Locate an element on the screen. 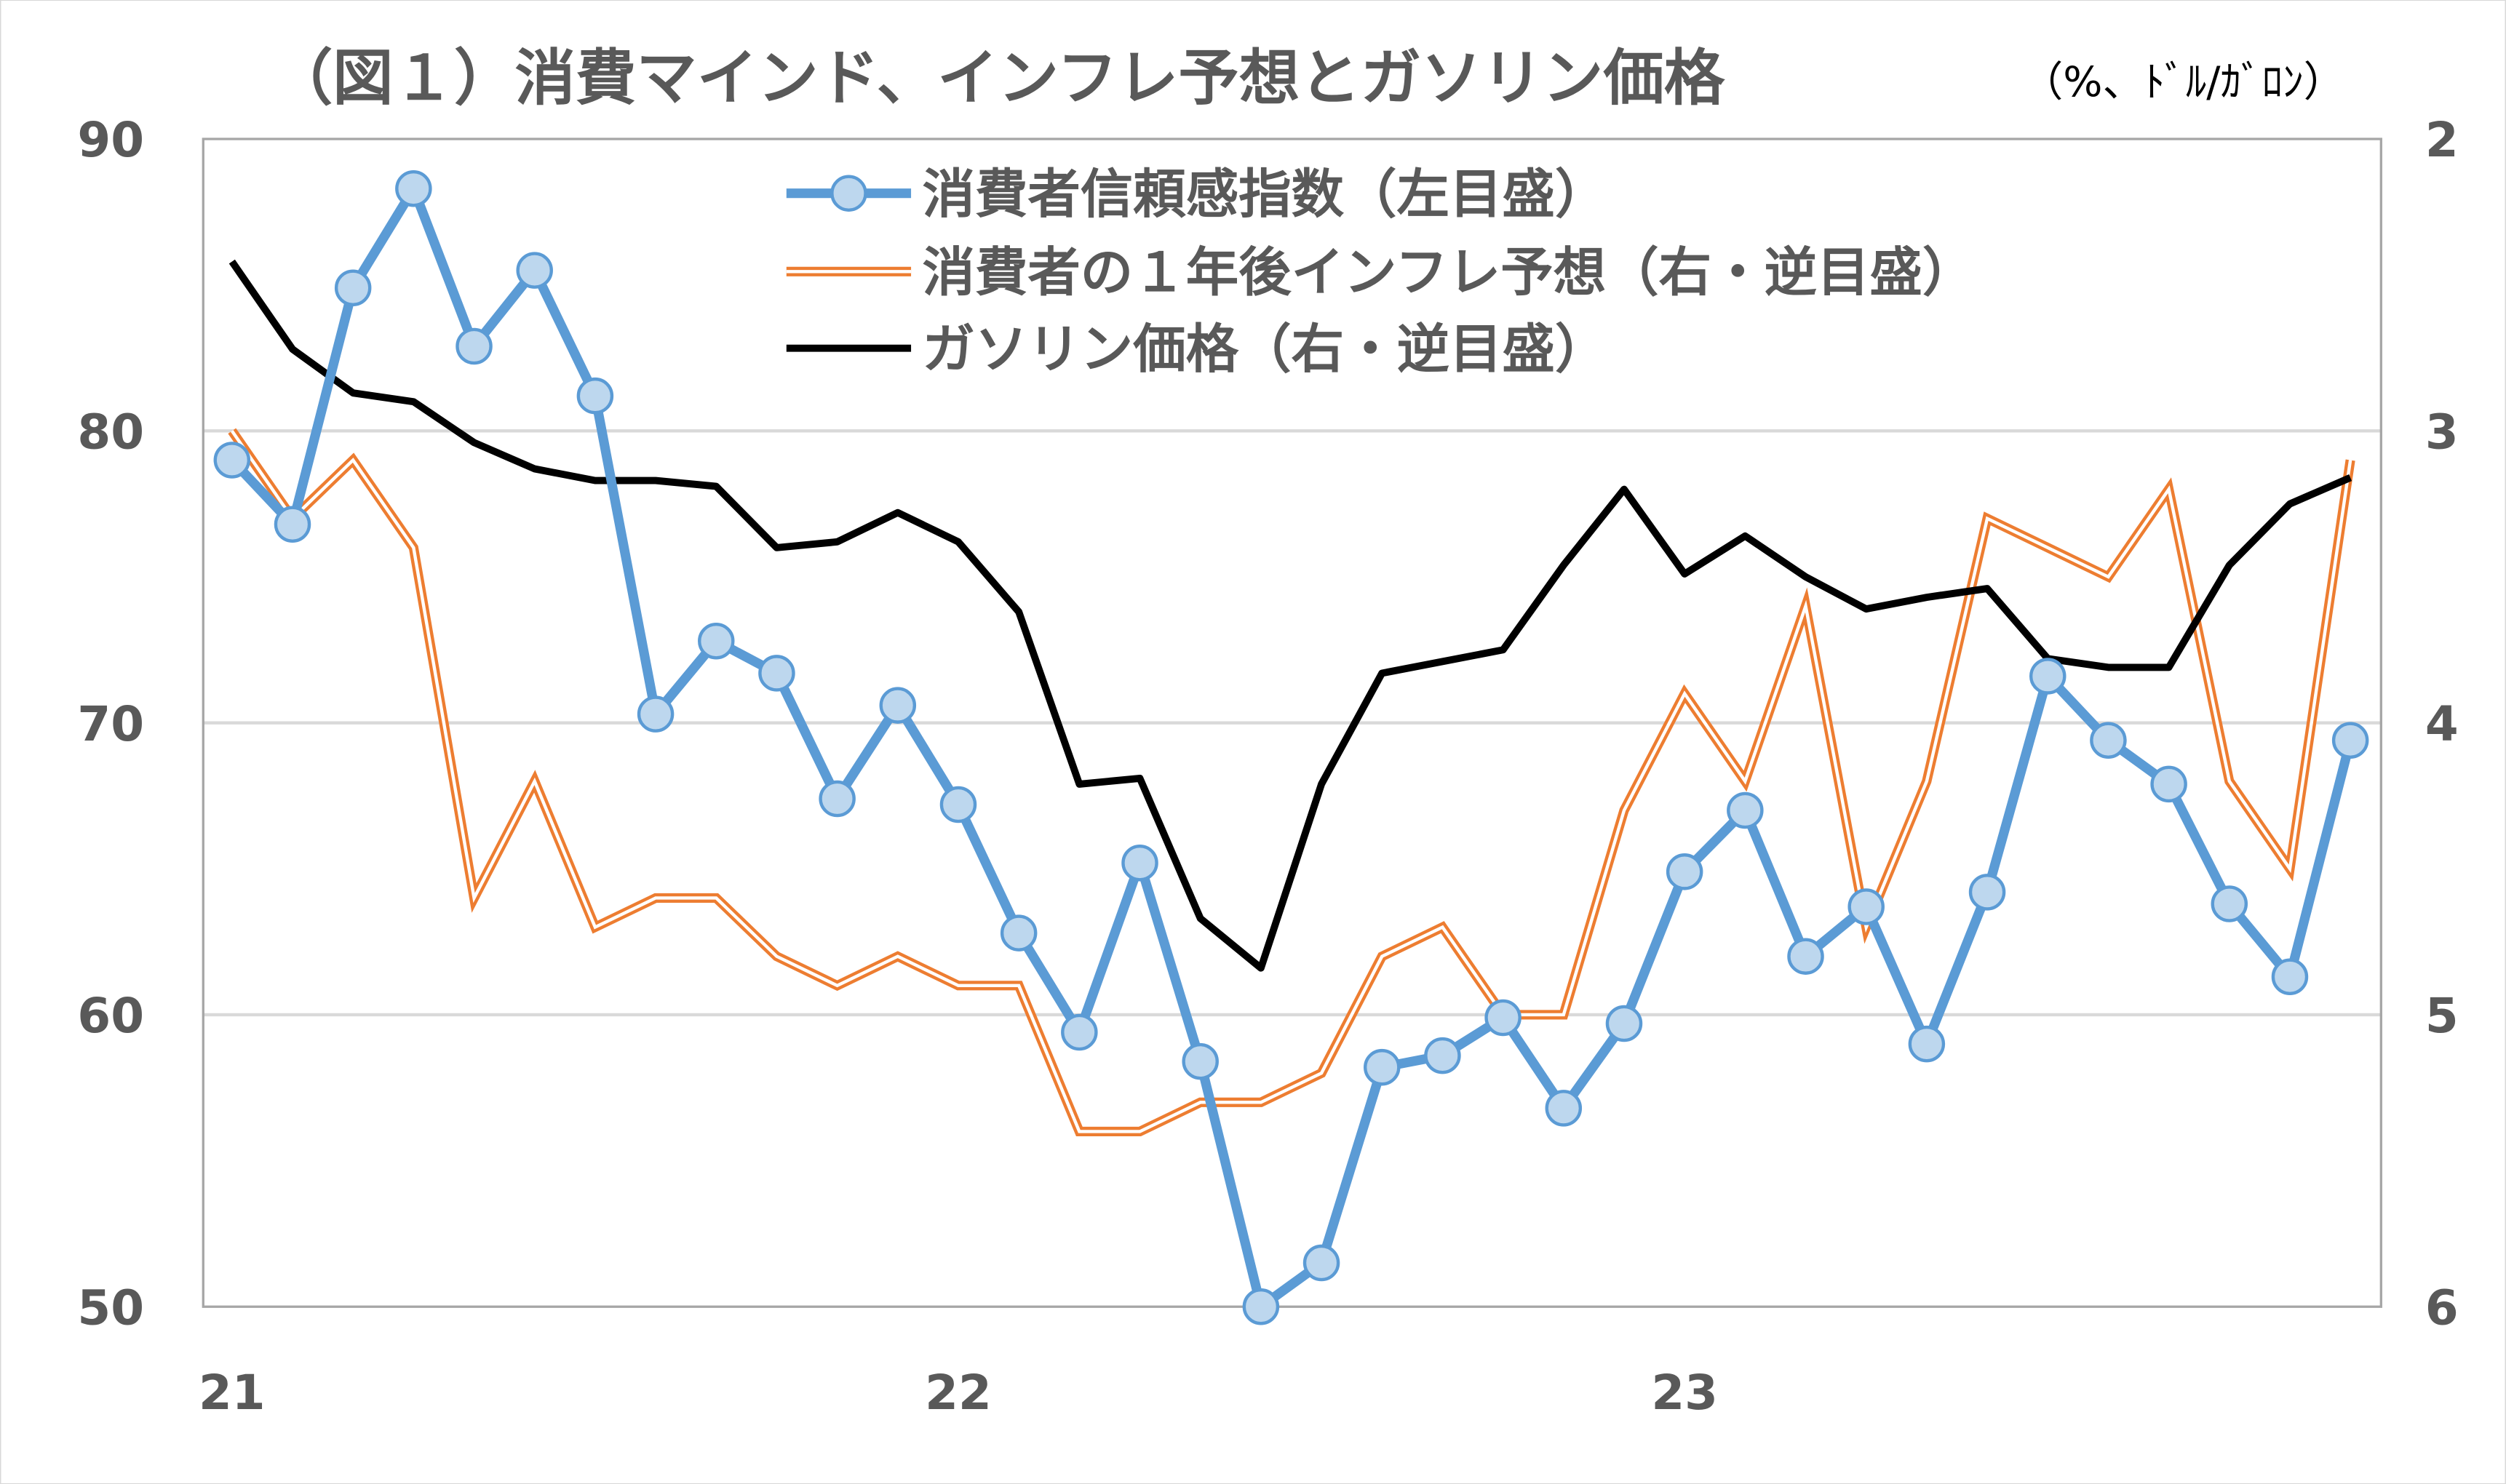 The image size is (2506, 1484). legend-marker-consumer-confidence is located at coordinates (849, 193).